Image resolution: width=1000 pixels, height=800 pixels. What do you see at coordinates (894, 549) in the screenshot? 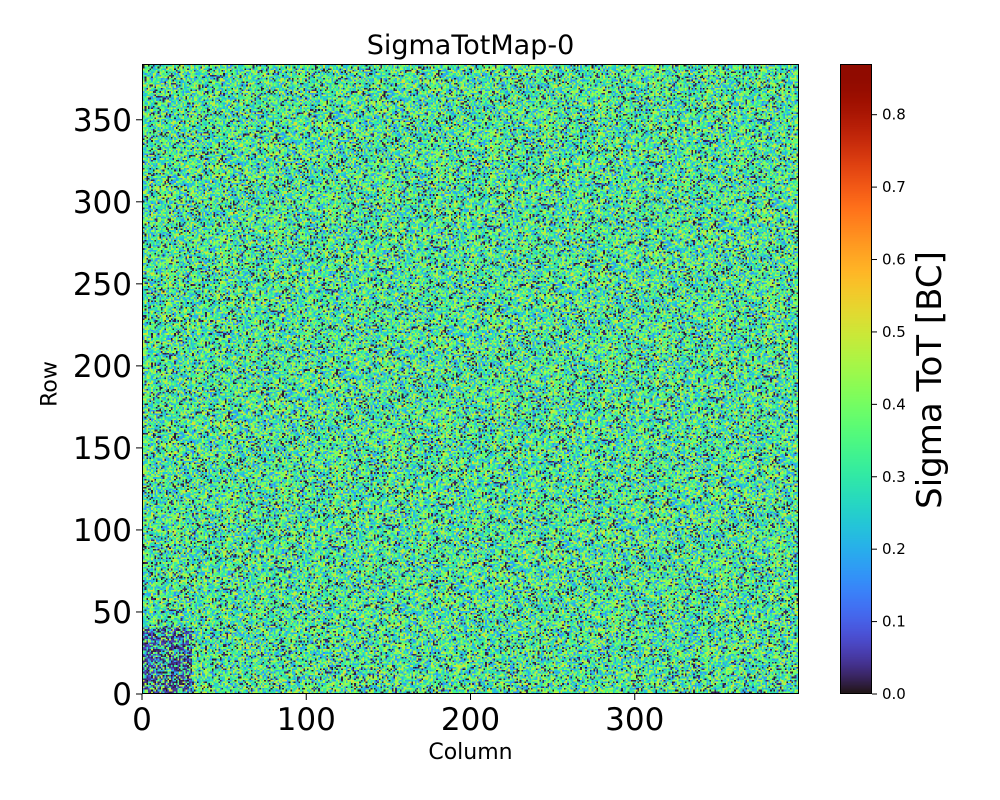
I see `colorbar-tick-label: 0.2` at bounding box center [894, 549].